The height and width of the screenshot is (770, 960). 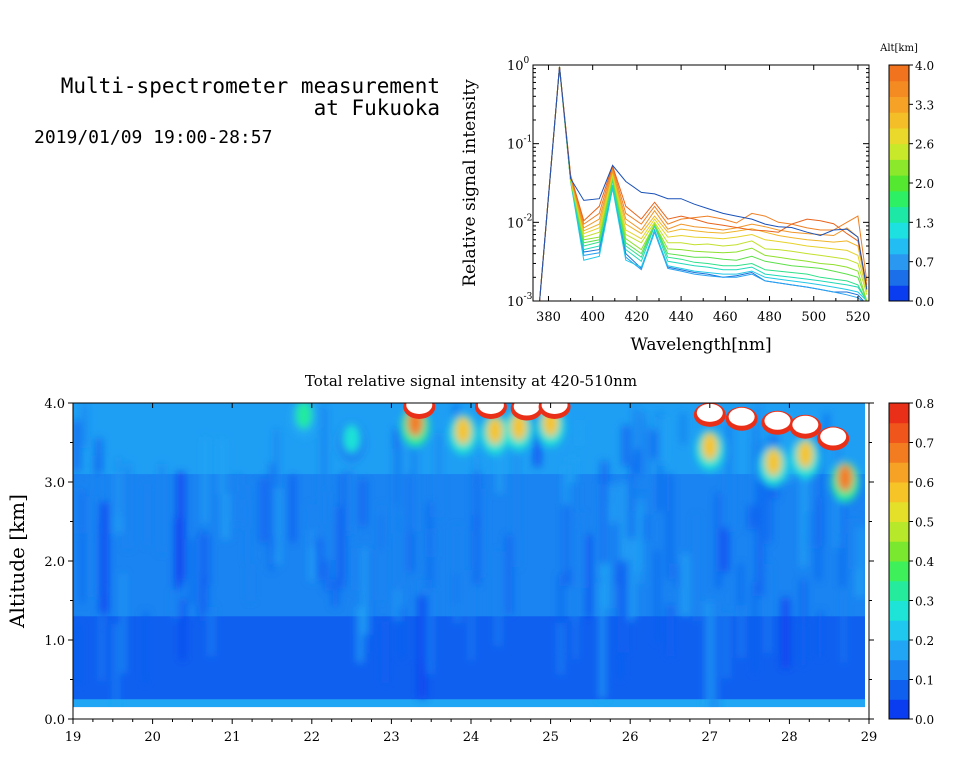 I want to click on heat-x-tick-label: 19, so click(x=73, y=737).